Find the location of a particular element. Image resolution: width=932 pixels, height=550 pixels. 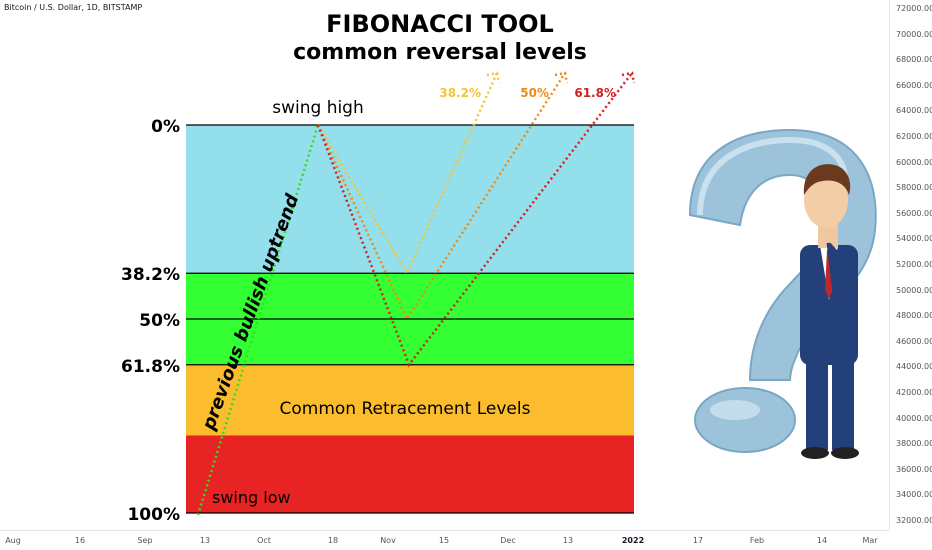

time-tick-label: 16 is located at coordinates (80, 540).